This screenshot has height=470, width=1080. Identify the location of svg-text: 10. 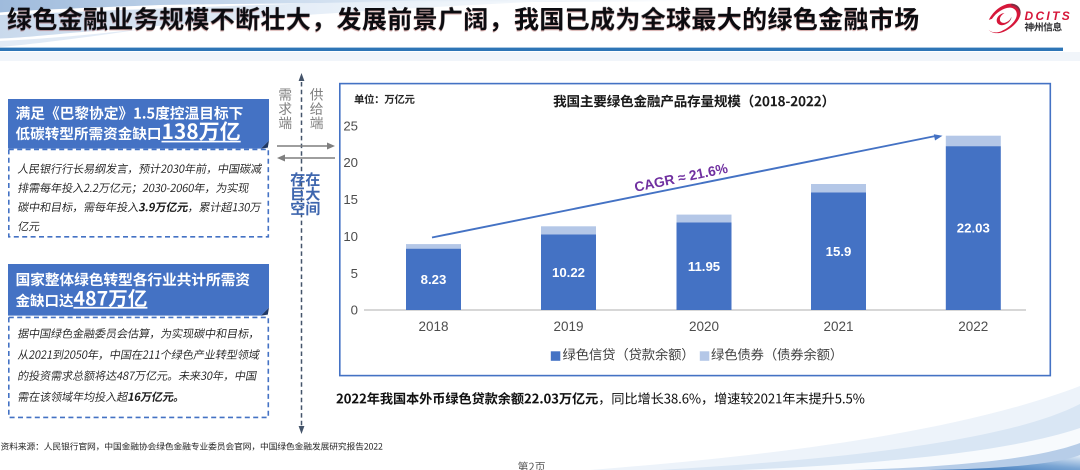
(350, 236).